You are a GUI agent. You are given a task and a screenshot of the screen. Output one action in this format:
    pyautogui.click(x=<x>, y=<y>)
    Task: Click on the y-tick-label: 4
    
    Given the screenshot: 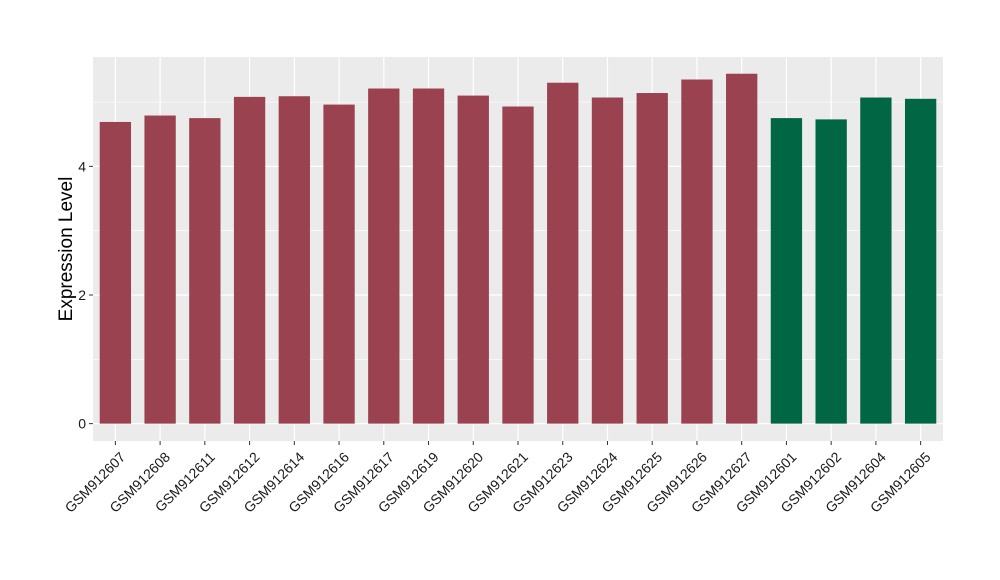 What is the action you would take?
    pyautogui.click(x=82, y=166)
    